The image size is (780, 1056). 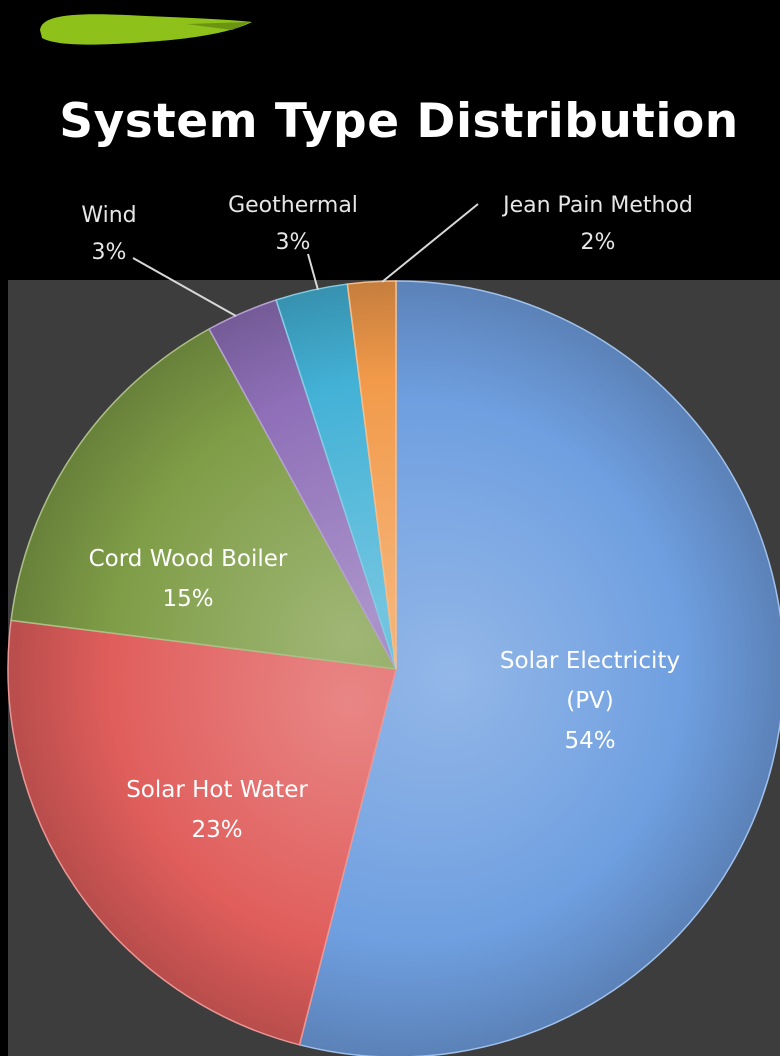 What do you see at coordinates (108, 234) in the screenshot?
I see `data-label-wind: Wind 3%` at bounding box center [108, 234].